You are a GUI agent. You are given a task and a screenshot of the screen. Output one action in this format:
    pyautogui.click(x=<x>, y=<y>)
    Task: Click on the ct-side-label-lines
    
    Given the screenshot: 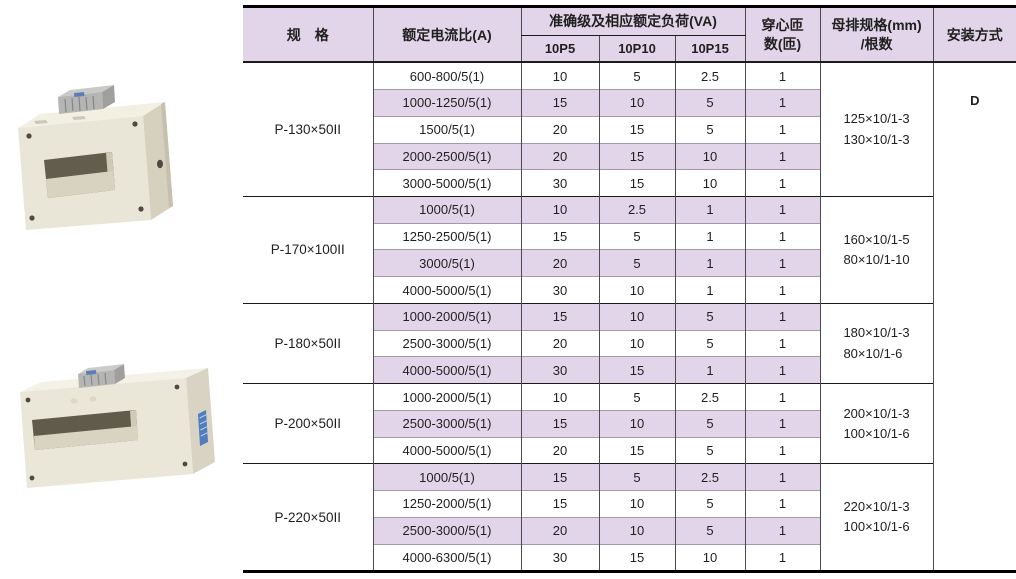 What is the action you would take?
    pyautogui.click(x=204, y=425)
    